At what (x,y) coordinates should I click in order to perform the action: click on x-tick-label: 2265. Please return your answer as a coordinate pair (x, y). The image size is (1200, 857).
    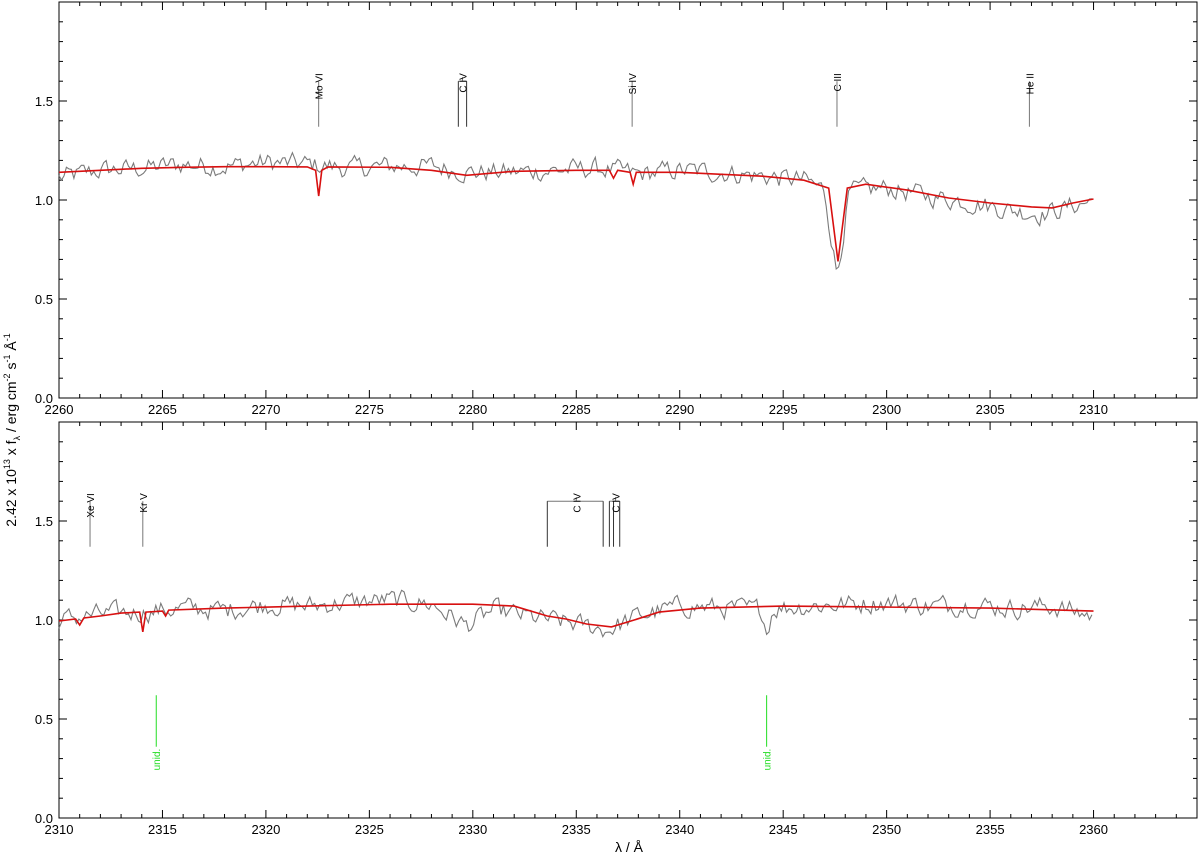
    Looking at the image, I should click on (162, 409).